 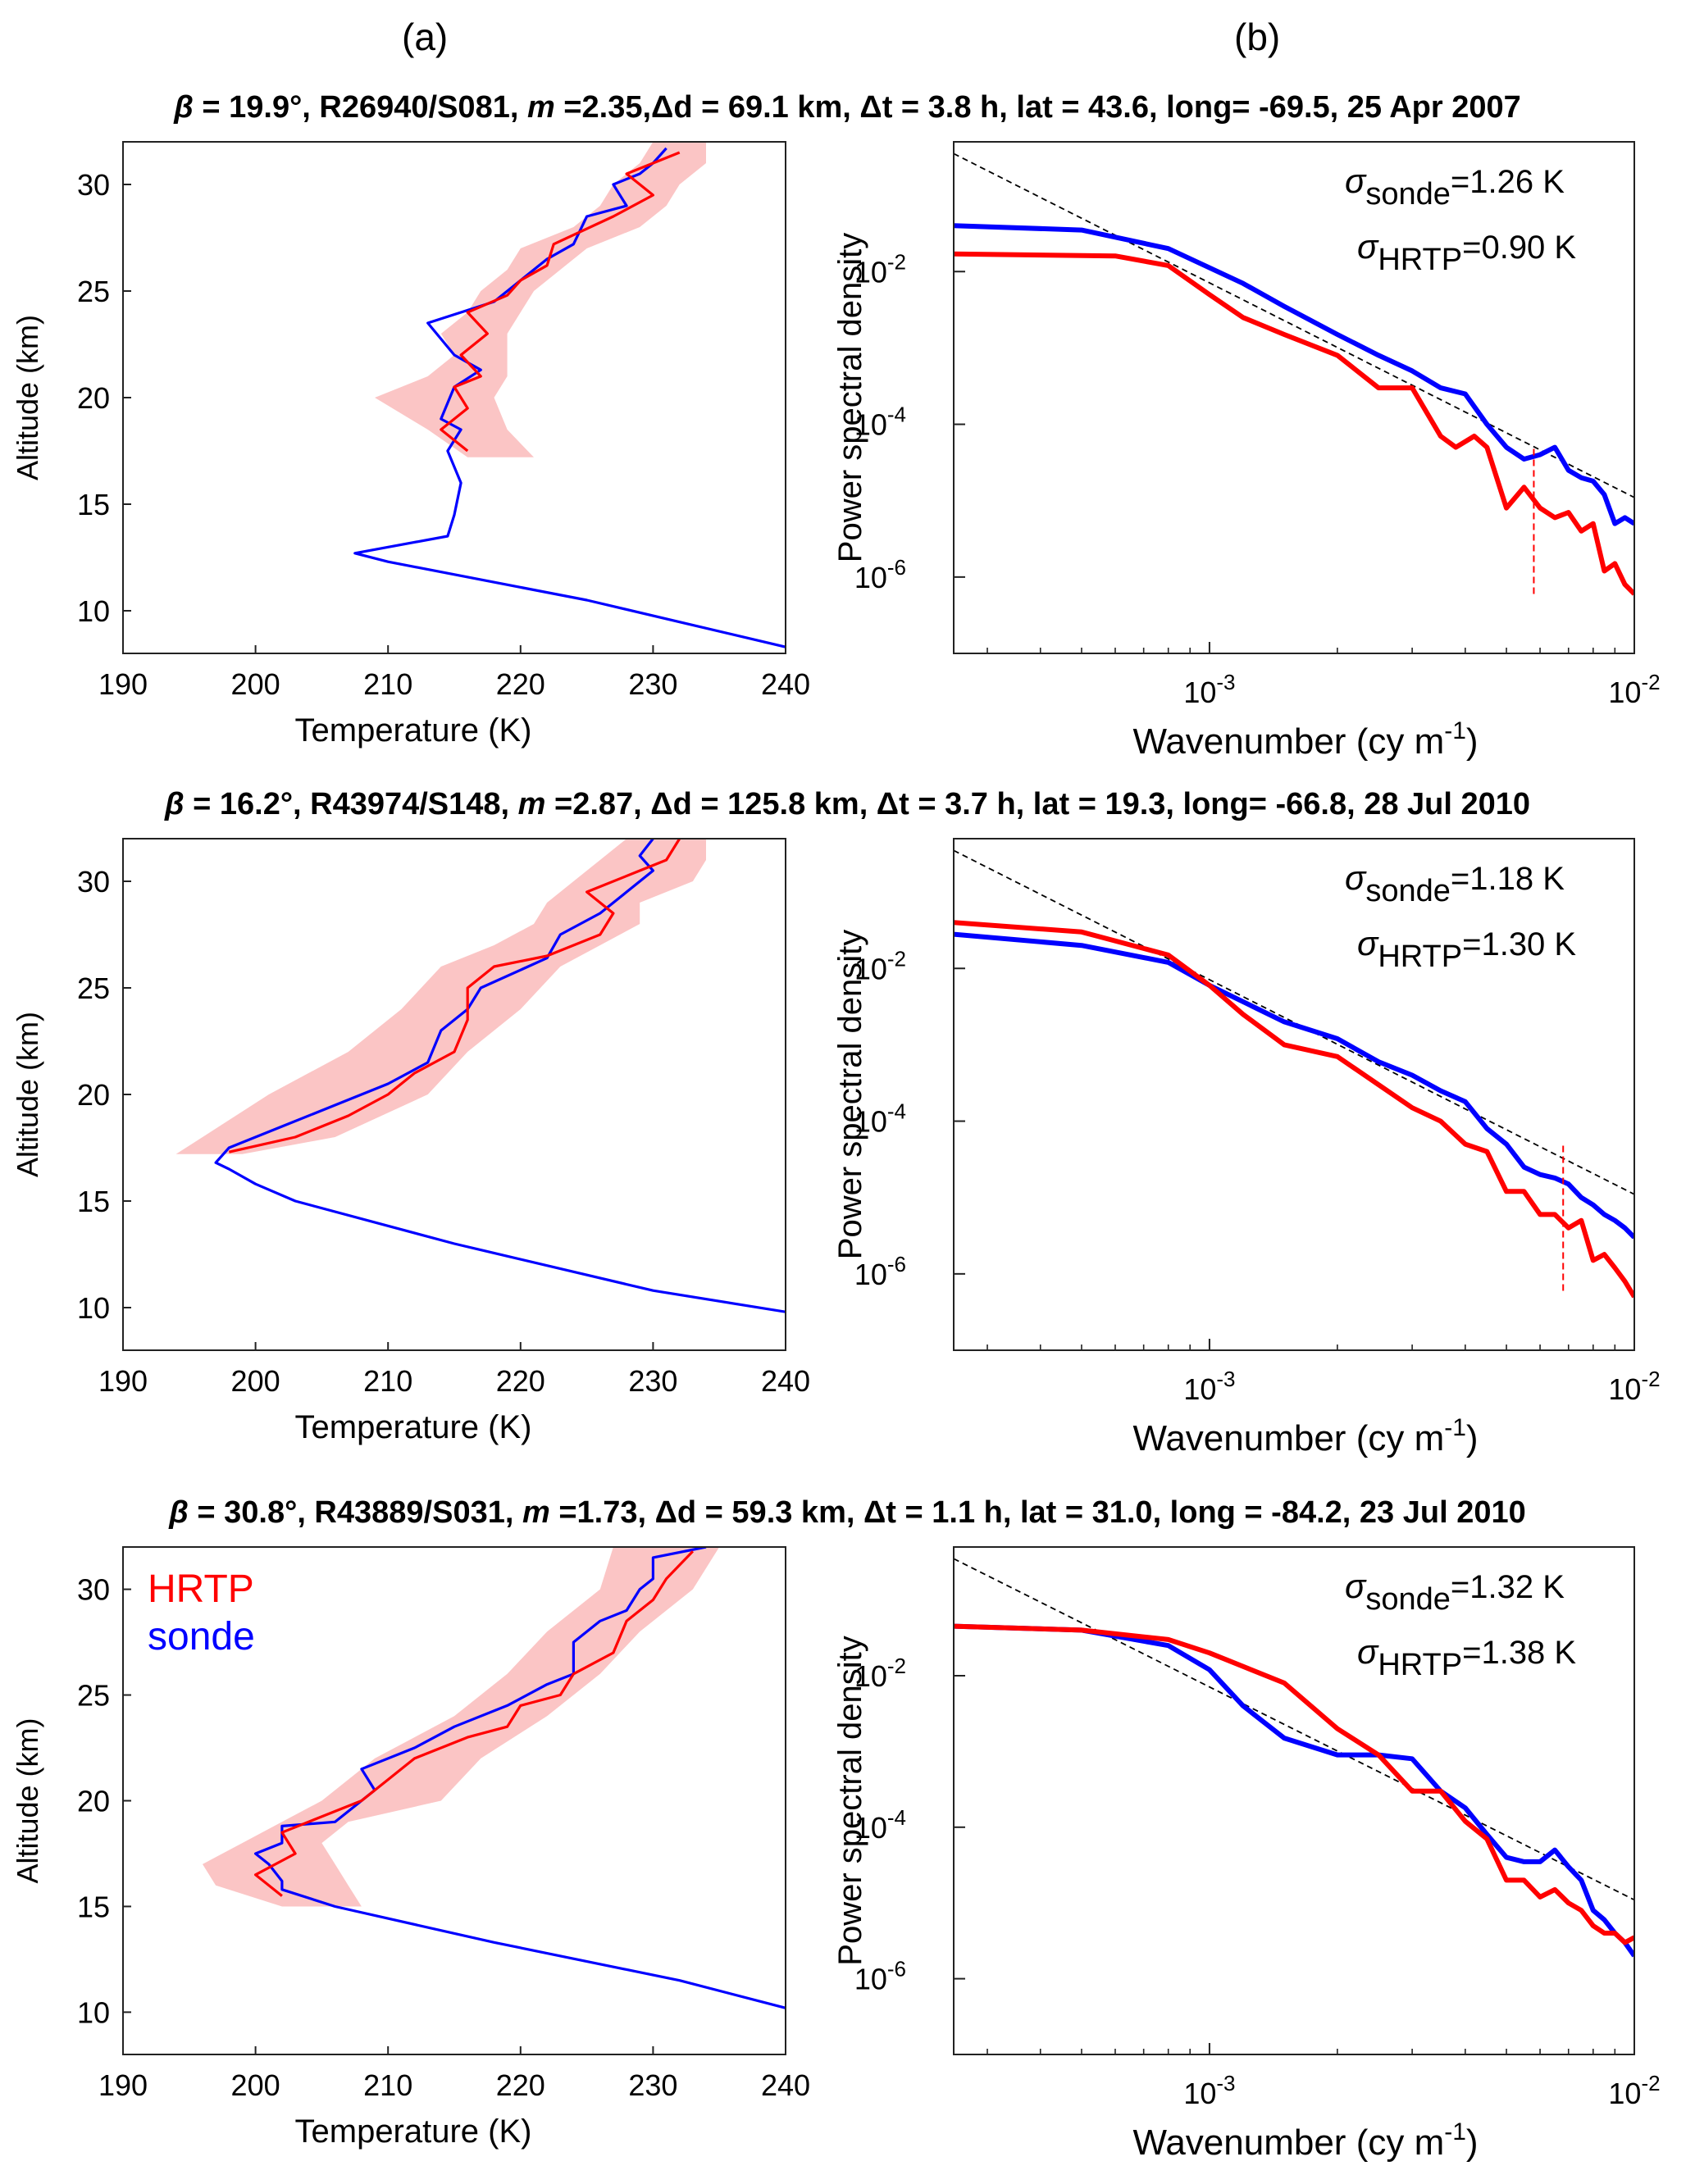 I want to click on row3-title-m: m, so click(x=536, y=1512).